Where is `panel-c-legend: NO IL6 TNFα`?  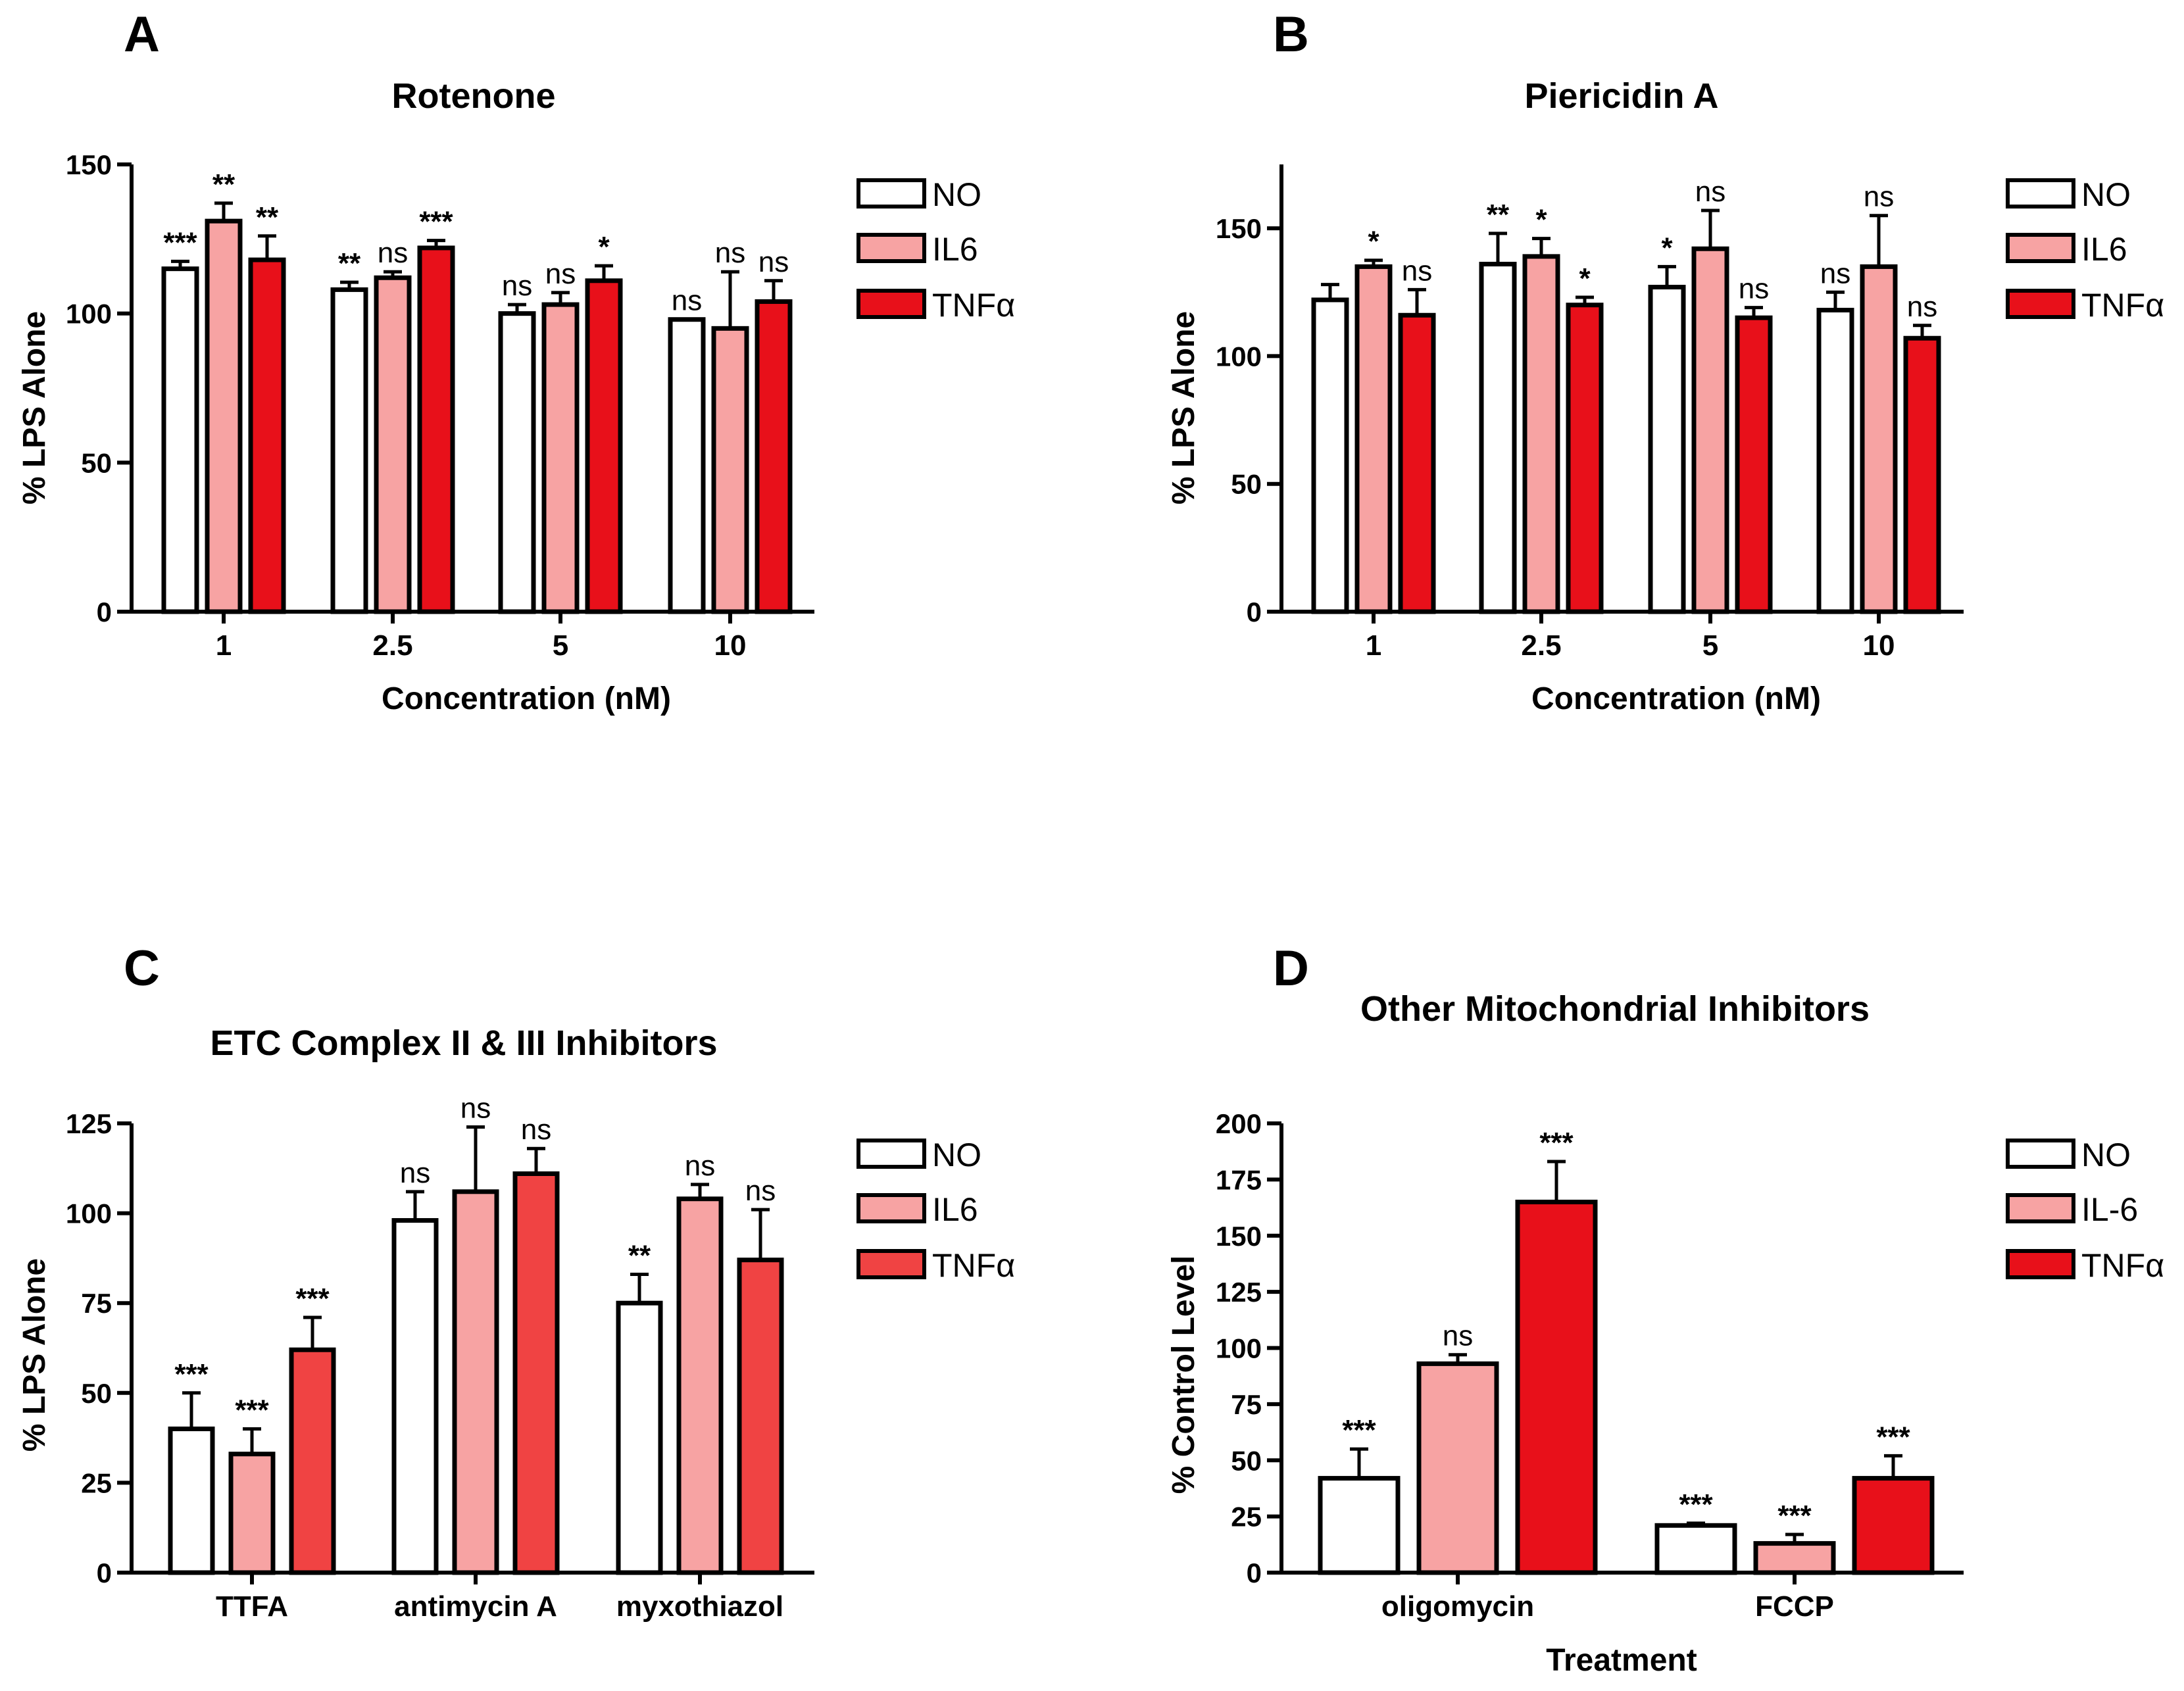 panel-c-legend: NO IL6 TNFα is located at coordinates (935, 1210).